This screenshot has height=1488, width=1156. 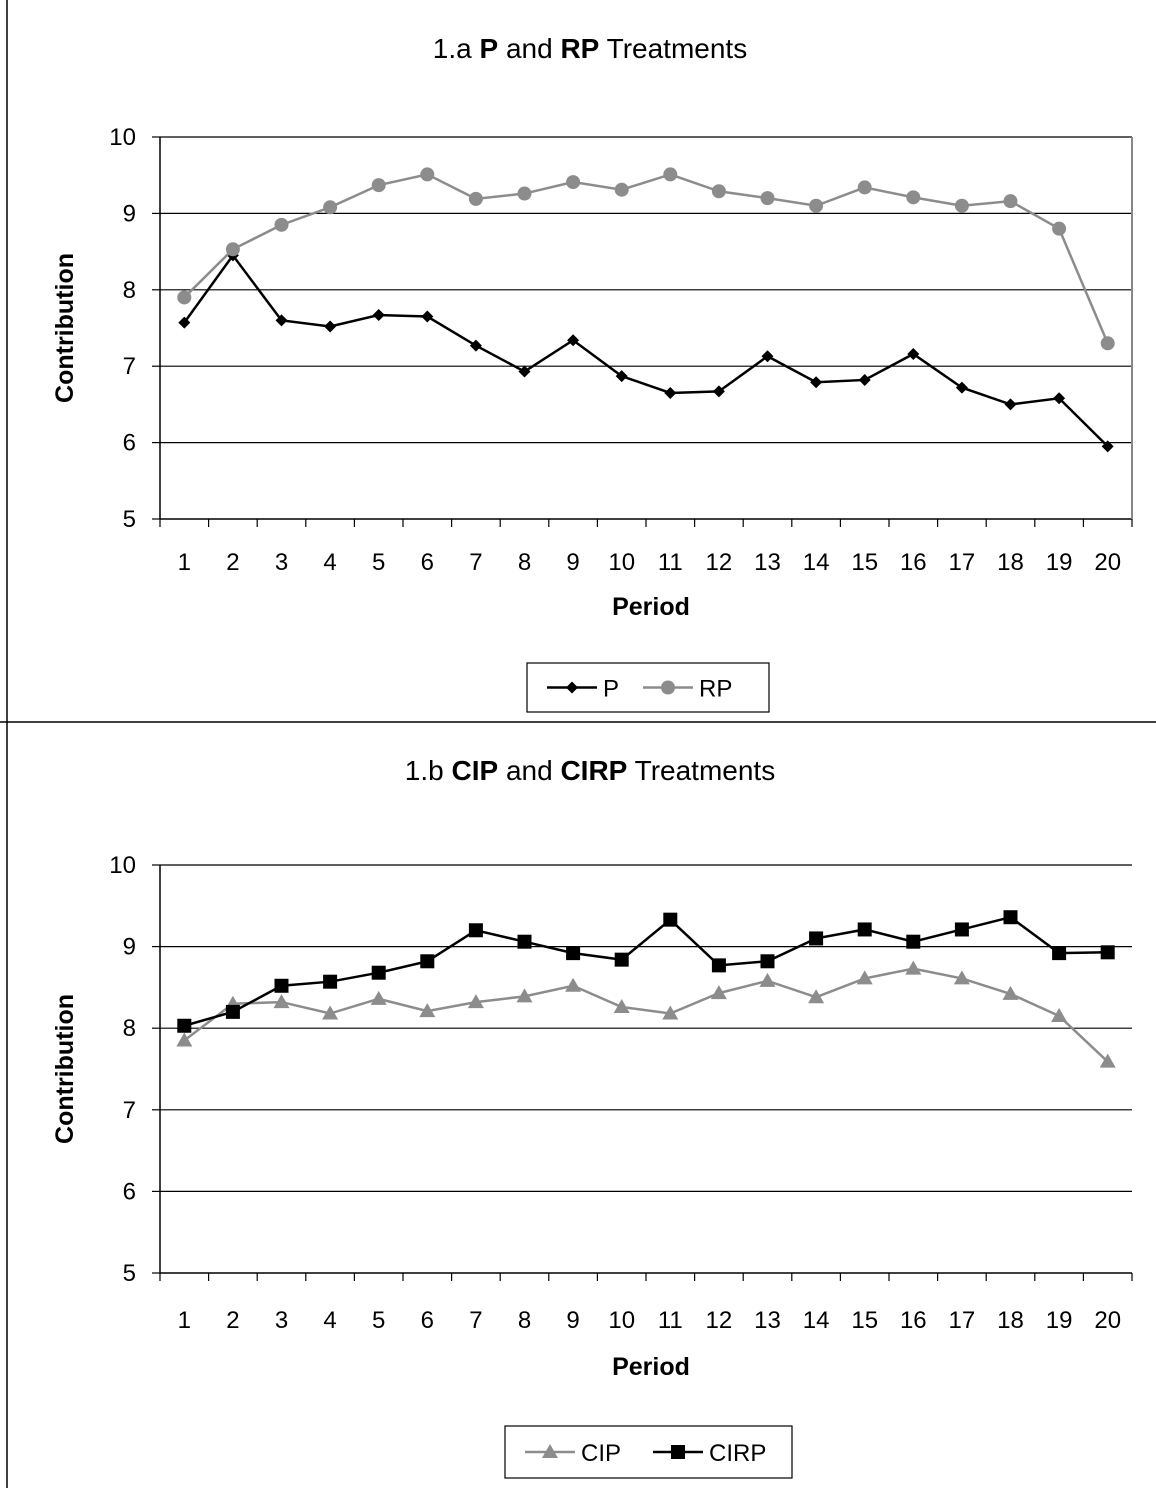 What do you see at coordinates (475, 1320) in the screenshot?
I see `x-tick-label: 7` at bounding box center [475, 1320].